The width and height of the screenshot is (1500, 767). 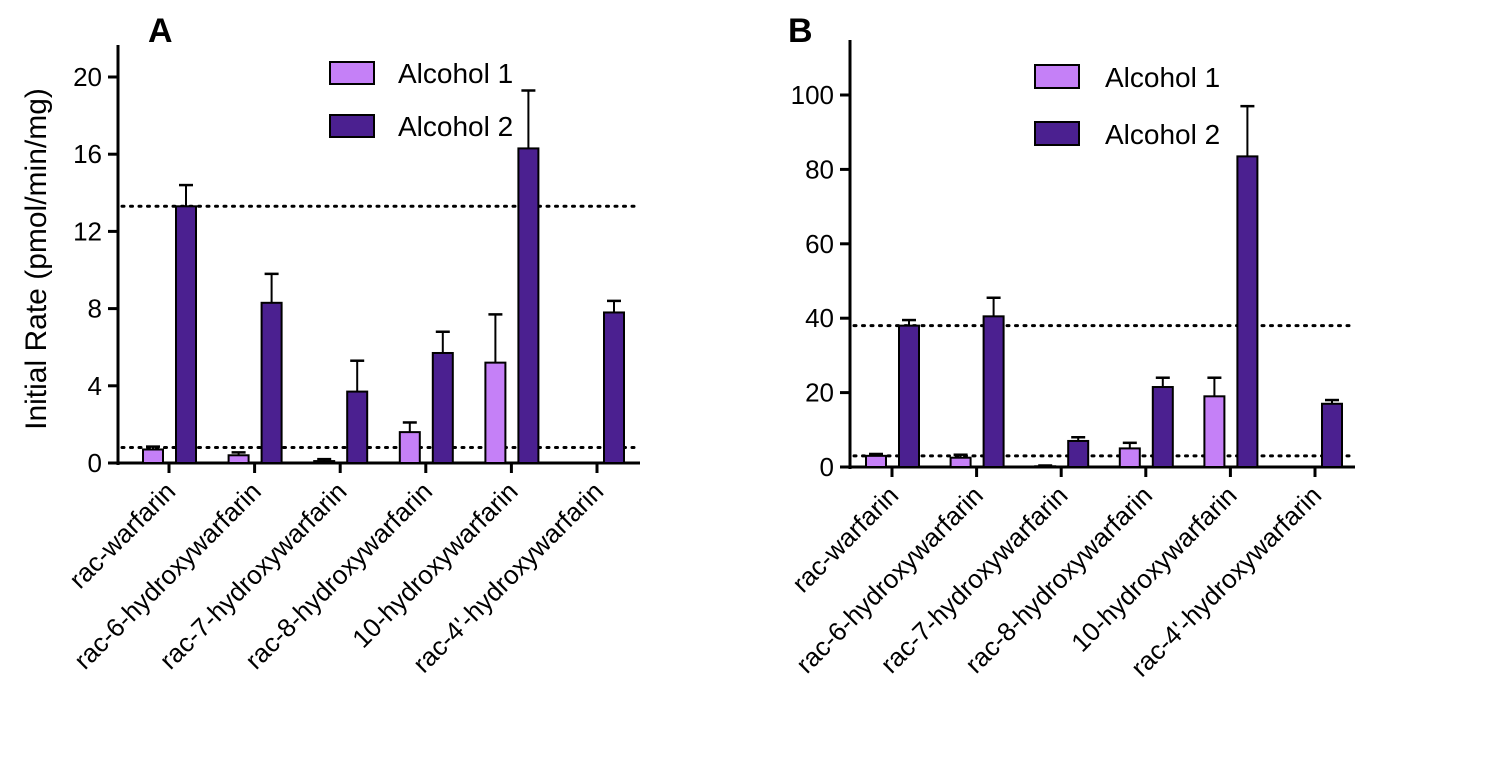 I want to click on y-tick-label: 60, so click(x=819, y=244).